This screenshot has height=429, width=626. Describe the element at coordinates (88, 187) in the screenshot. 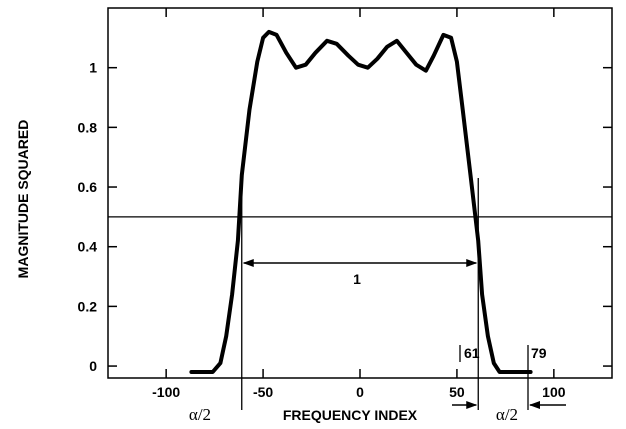

I see `y-tick-label: 0.6` at that location.